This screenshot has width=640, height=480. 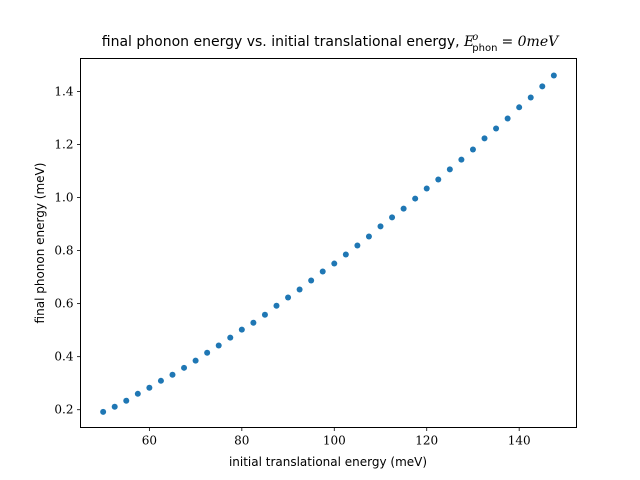 What do you see at coordinates (426, 441) in the screenshot?
I see `x-tick-label: 120` at bounding box center [426, 441].